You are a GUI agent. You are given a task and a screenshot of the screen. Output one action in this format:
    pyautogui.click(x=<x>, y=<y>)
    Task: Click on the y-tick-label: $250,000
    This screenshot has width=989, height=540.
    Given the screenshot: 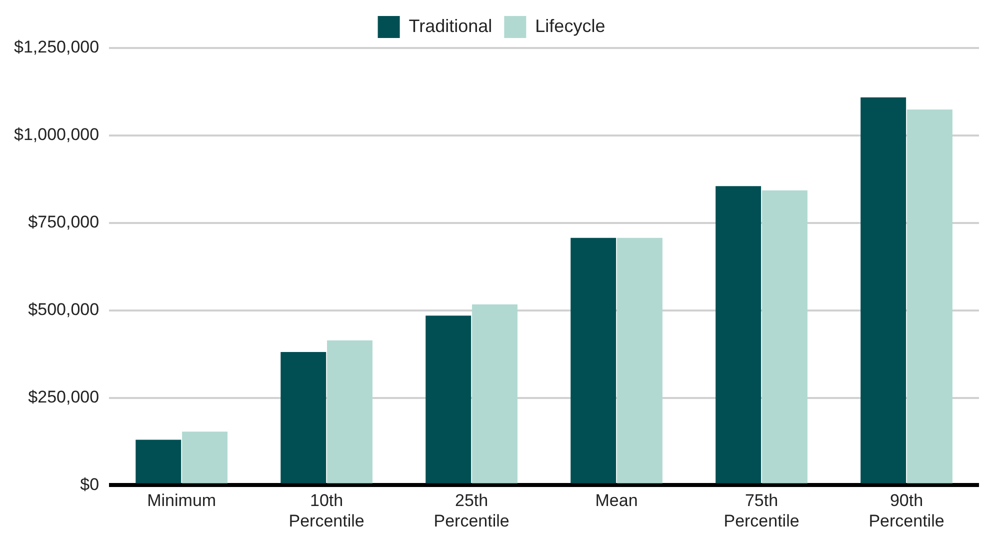 What is the action you would take?
    pyautogui.click(x=64, y=396)
    